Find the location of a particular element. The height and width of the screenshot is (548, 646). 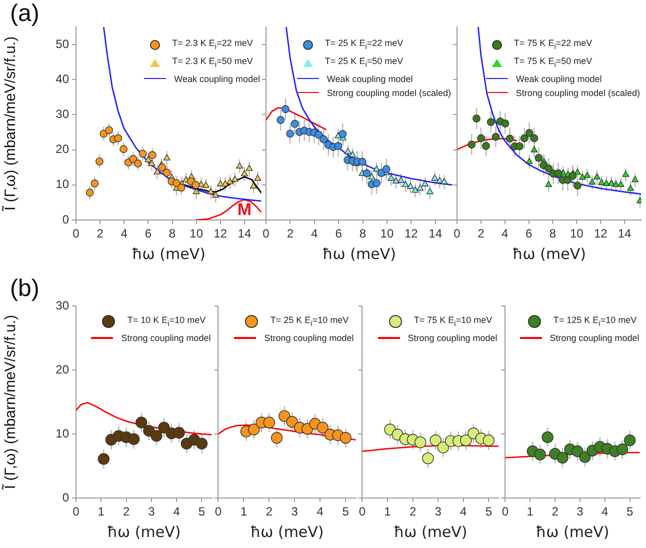

annotation: M is located at coordinates (244, 209).